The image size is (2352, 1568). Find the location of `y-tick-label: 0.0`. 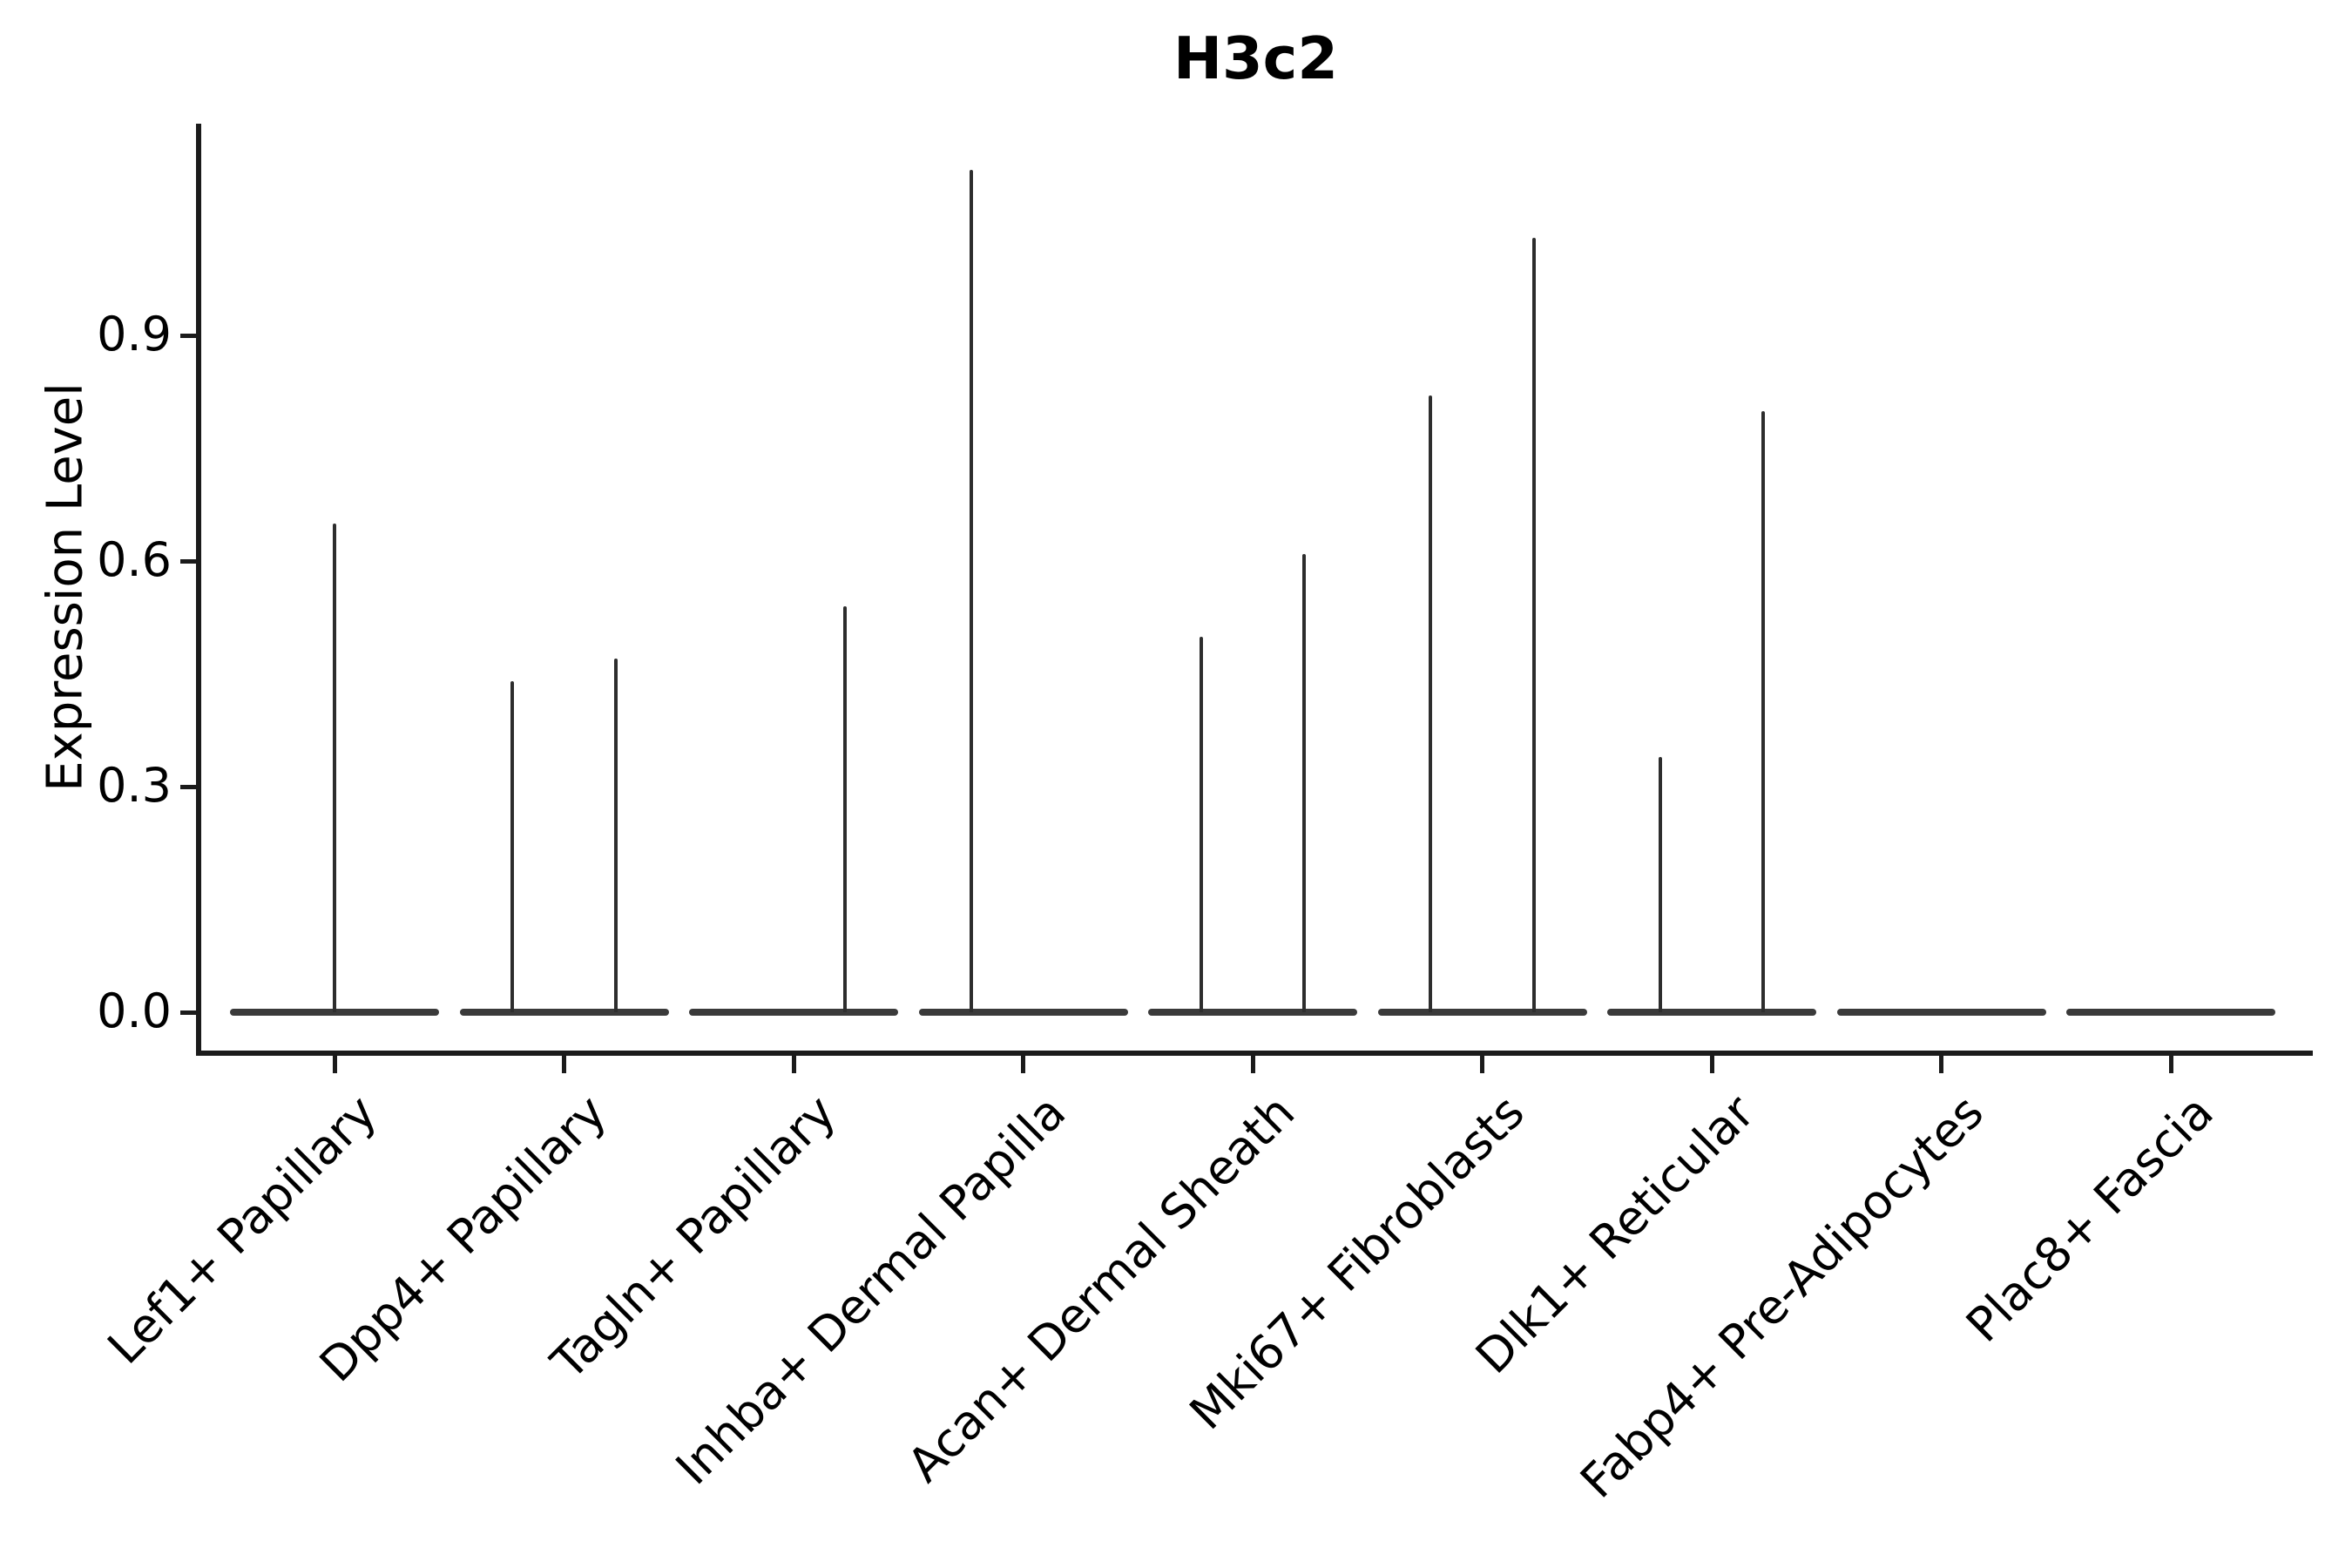

y-tick-label: 0.0 is located at coordinates (134, 1011).